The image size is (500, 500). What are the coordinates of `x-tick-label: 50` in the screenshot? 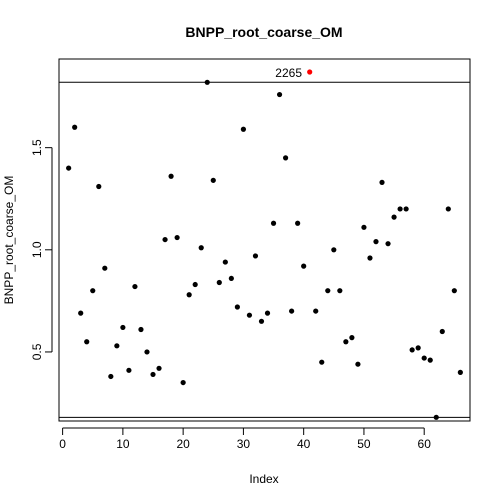 It's located at (364, 444).